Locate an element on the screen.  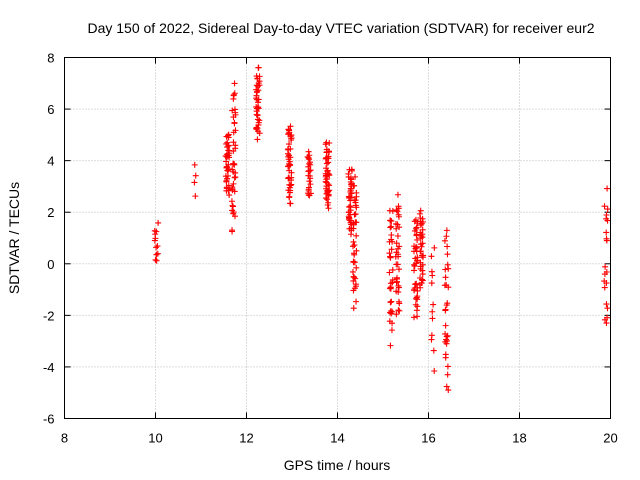
y-tick-label: 2 is located at coordinates (50, 212).